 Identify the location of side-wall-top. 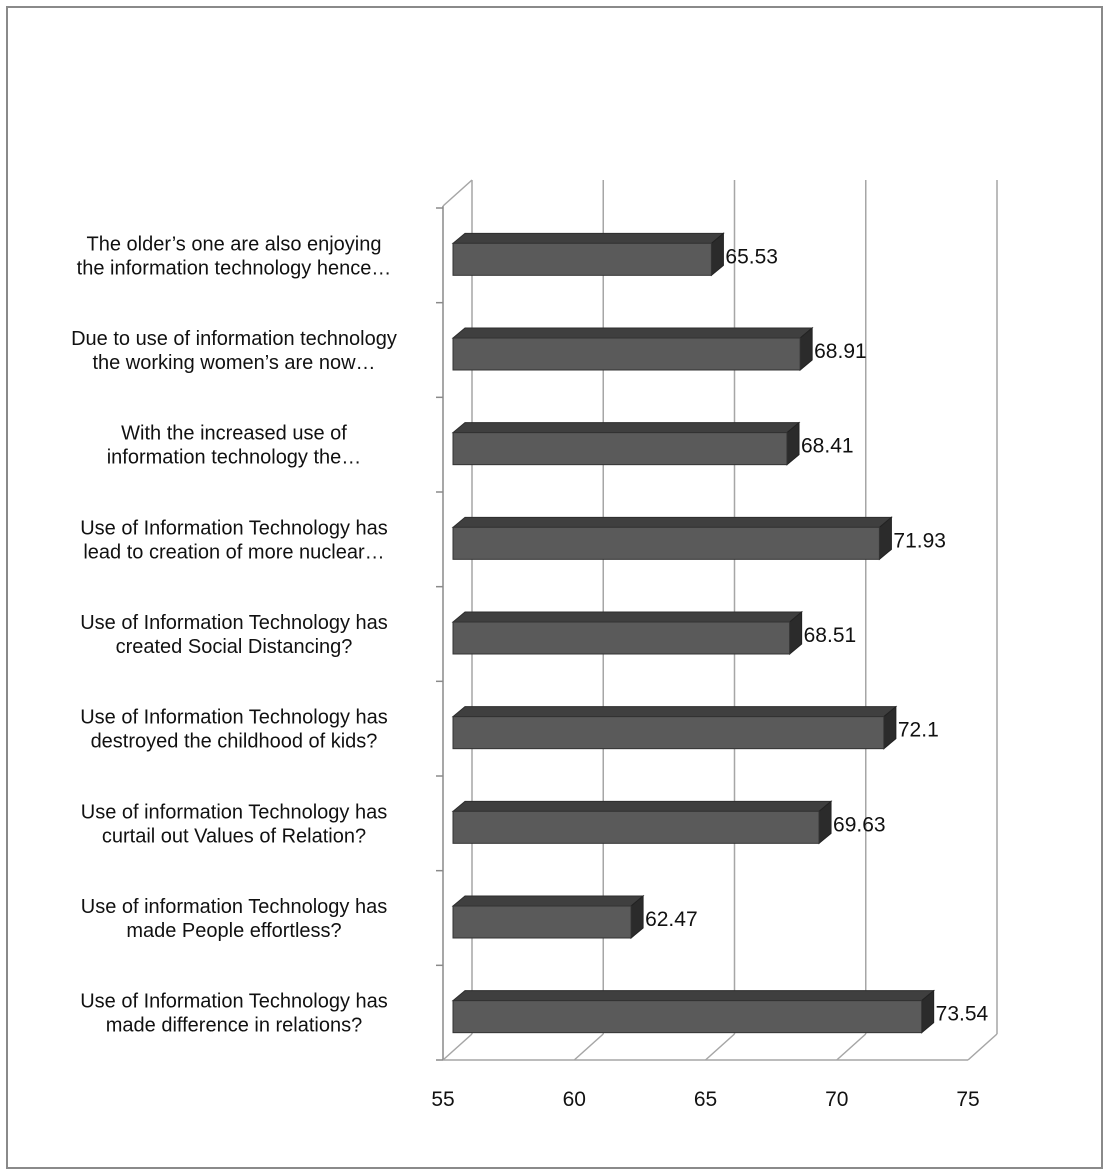
(457, 193).